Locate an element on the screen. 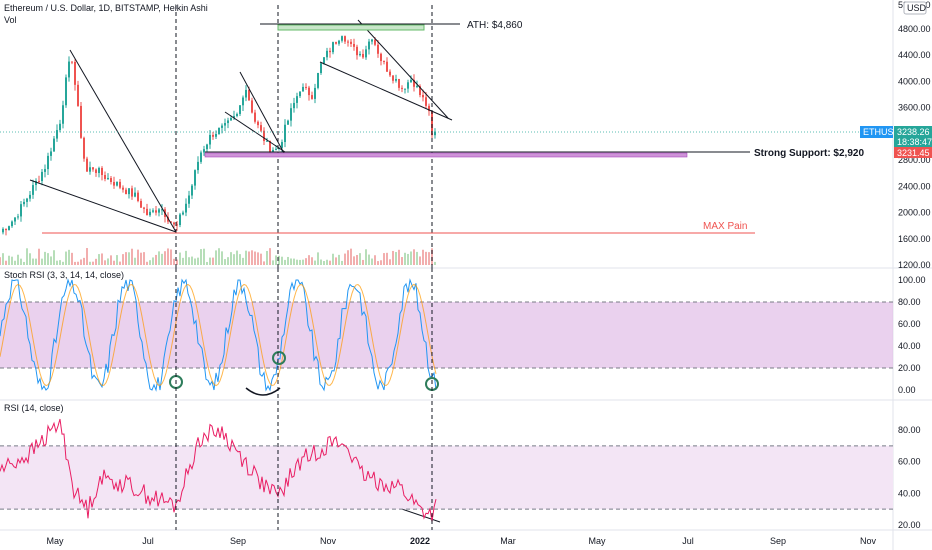 The width and height of the screenshot is (932, 550). stoch-title: Stoch RSI (3, 3, 14, 14, close) is located at coordinates (64, 275).